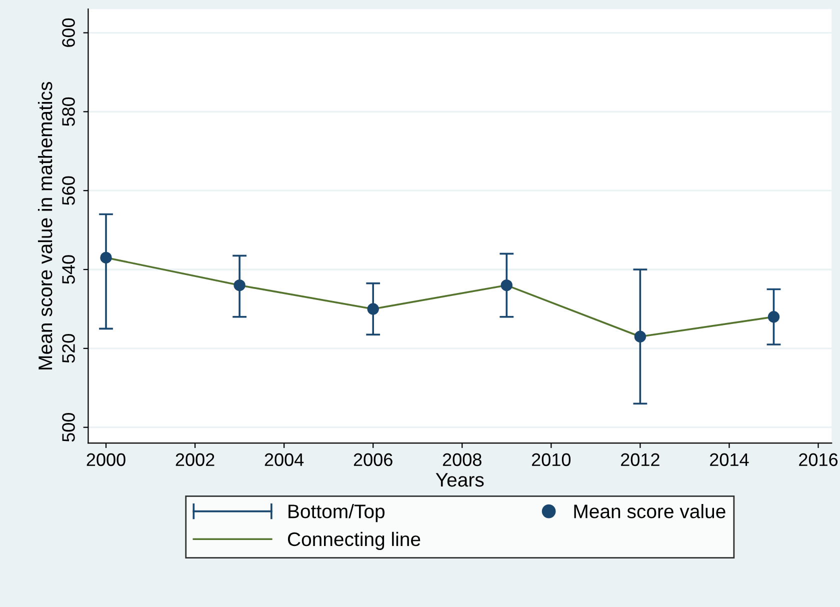 The image size is (840, 607). What do you see at coordinates (818, 459) in the screenshot?
I see `x-tick-label: 2016` at bounding box center [818, 459].